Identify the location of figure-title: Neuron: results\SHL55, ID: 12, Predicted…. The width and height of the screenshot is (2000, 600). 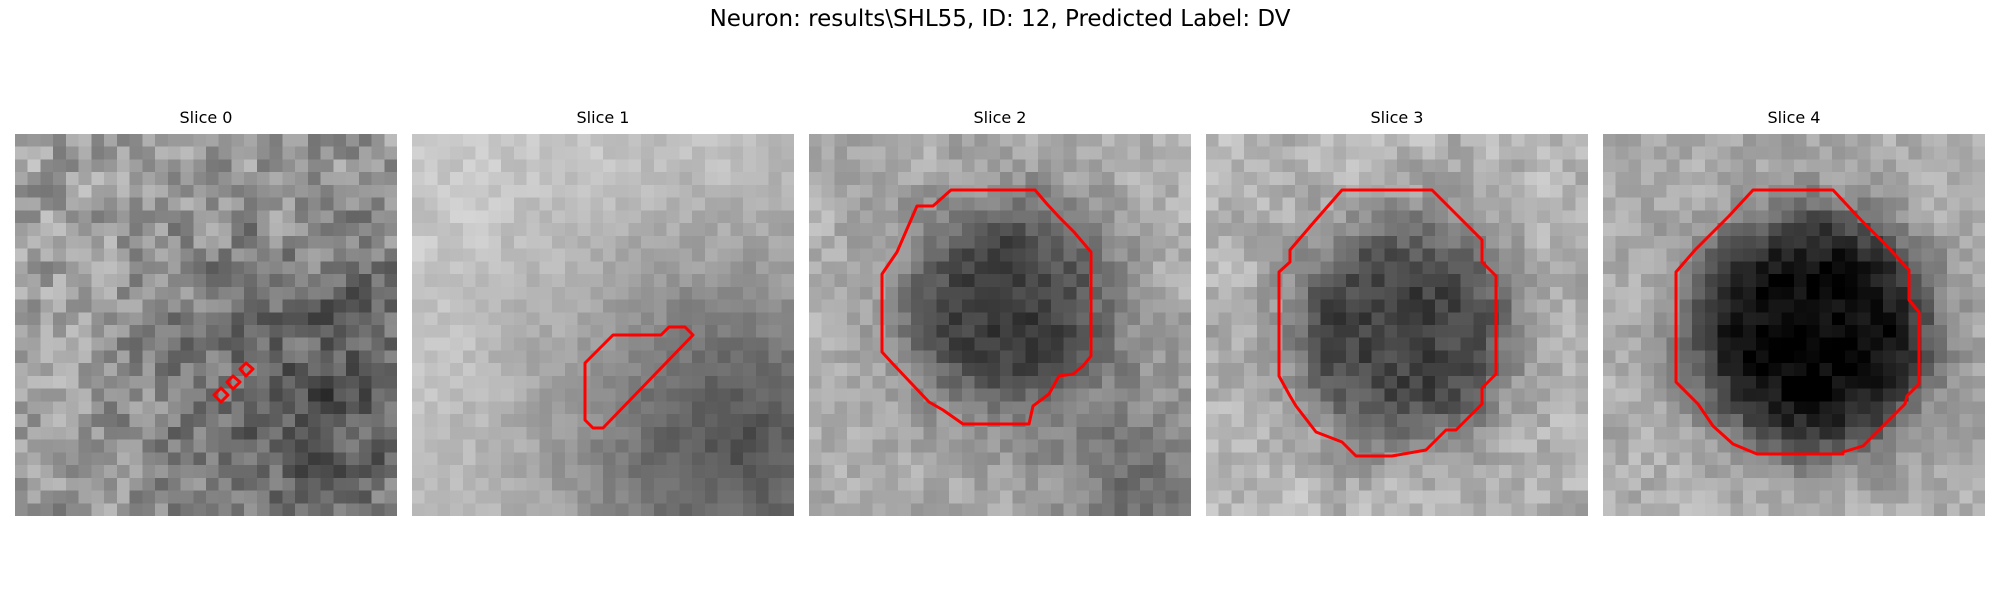
(1000, 19).